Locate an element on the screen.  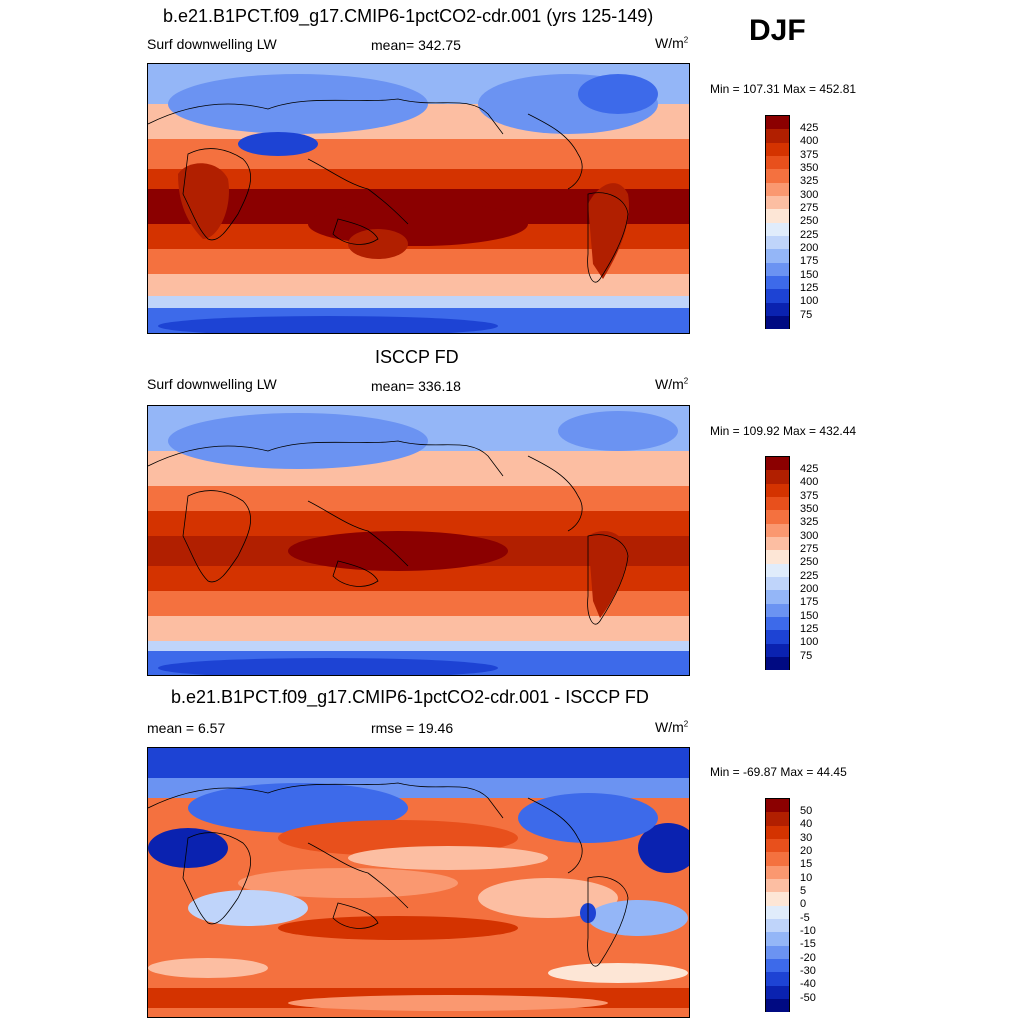
panel-2-map is located at coordinates (418, 540).